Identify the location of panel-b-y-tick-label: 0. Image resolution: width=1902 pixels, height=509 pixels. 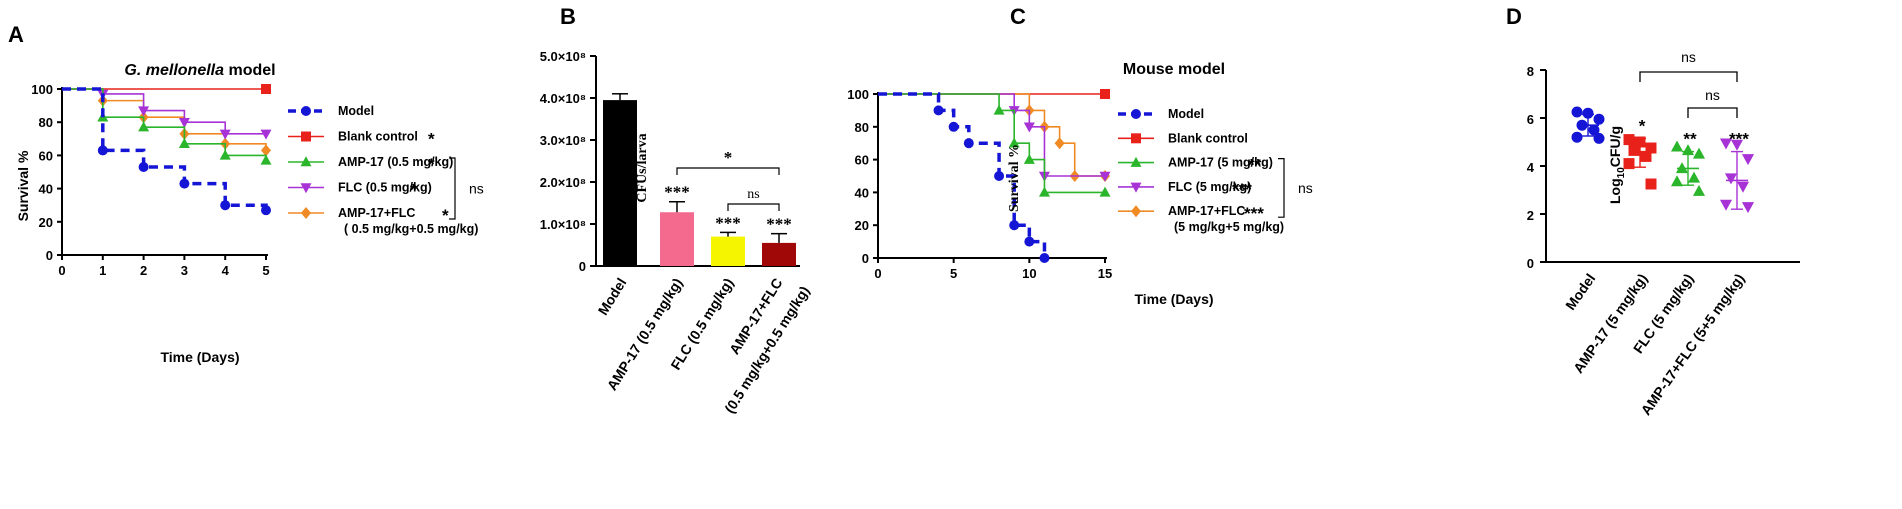
(582, 266).